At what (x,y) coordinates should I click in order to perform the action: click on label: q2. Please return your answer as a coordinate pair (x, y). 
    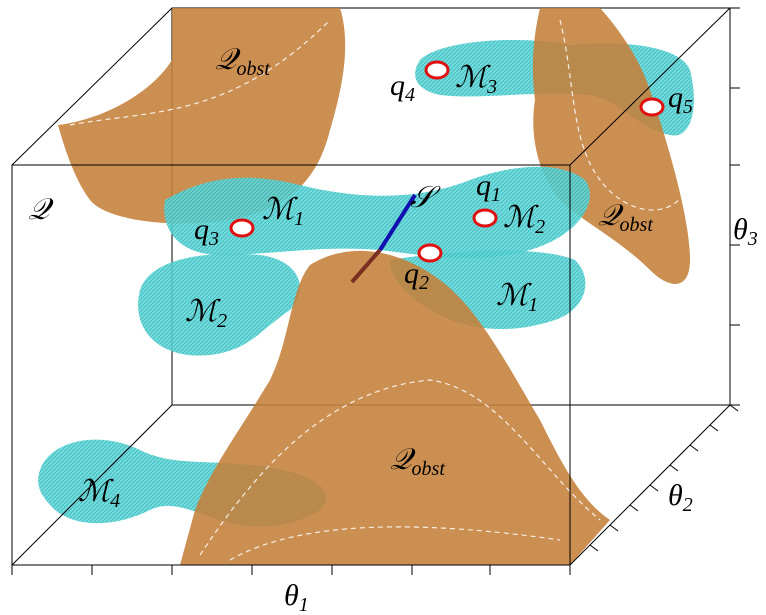
    Looking at the image, I should click on (416, 275).